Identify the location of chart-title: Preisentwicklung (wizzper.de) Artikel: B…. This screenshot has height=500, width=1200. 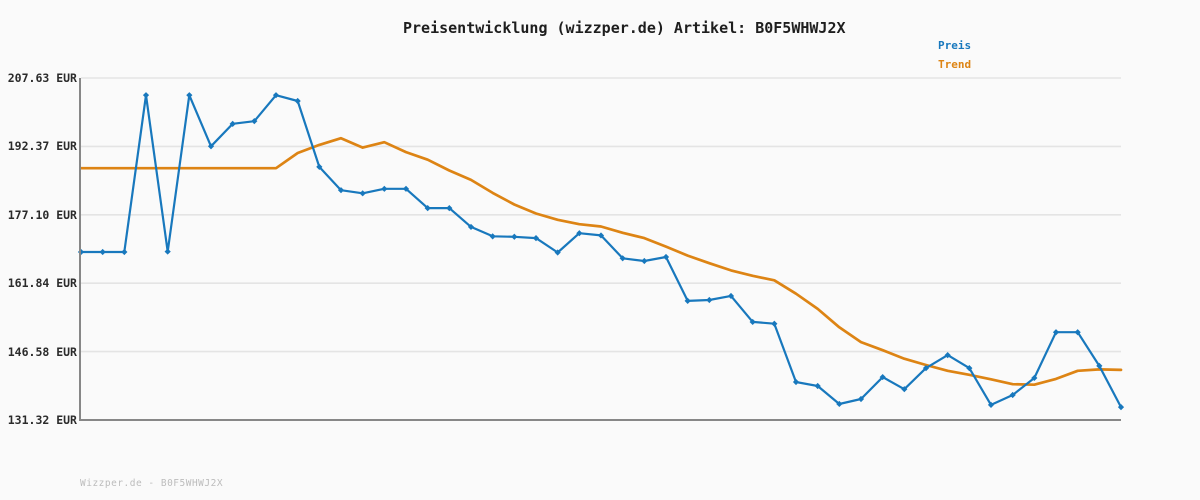
(624, 28).